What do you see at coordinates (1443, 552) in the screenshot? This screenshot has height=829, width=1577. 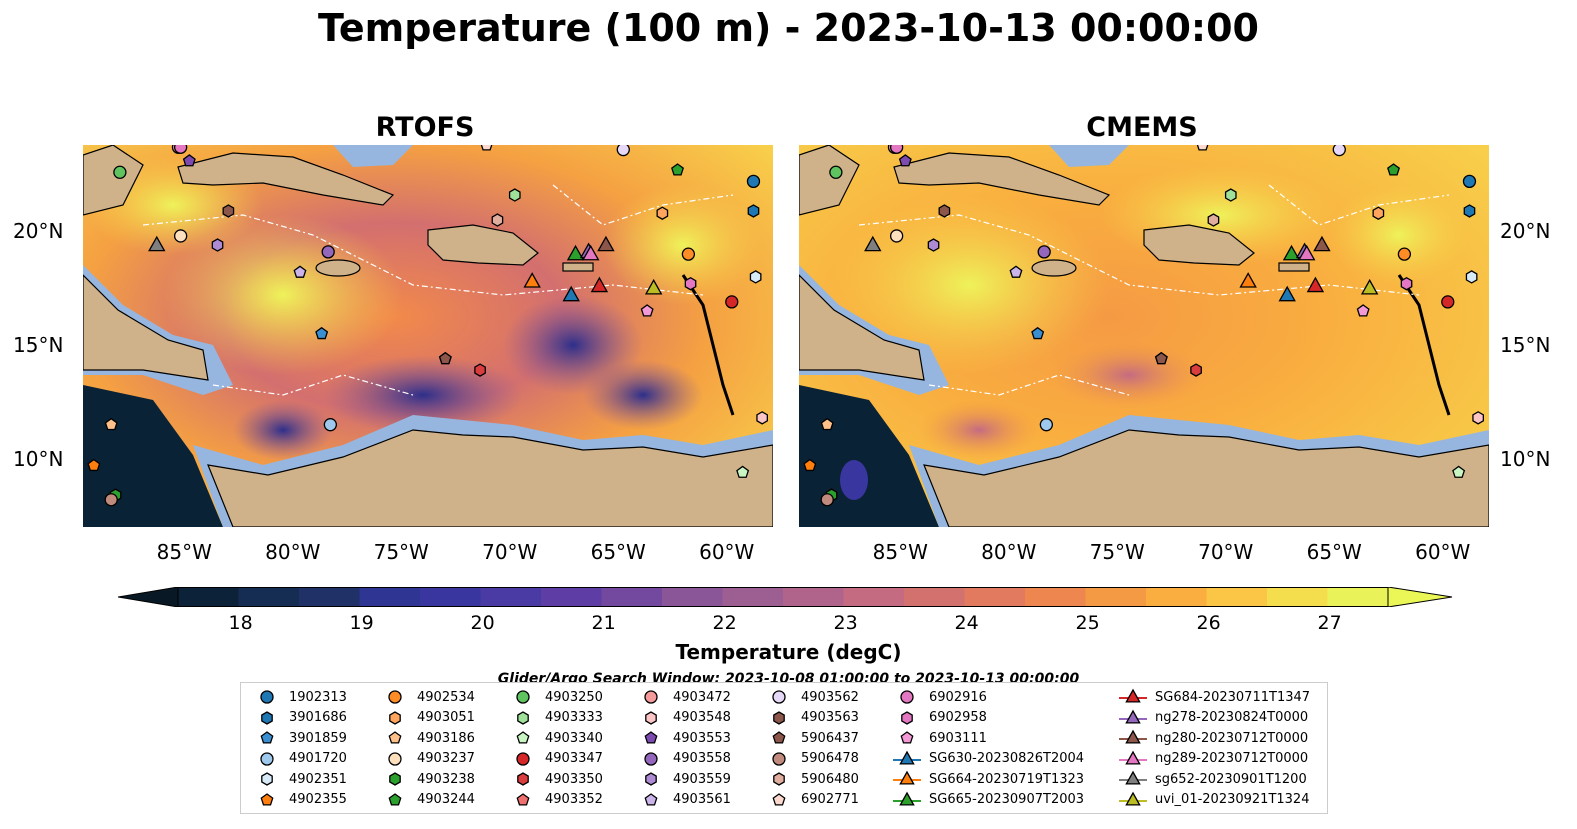 I see `lon-tick-label: 60°W` at bounding box center [1443, 552].